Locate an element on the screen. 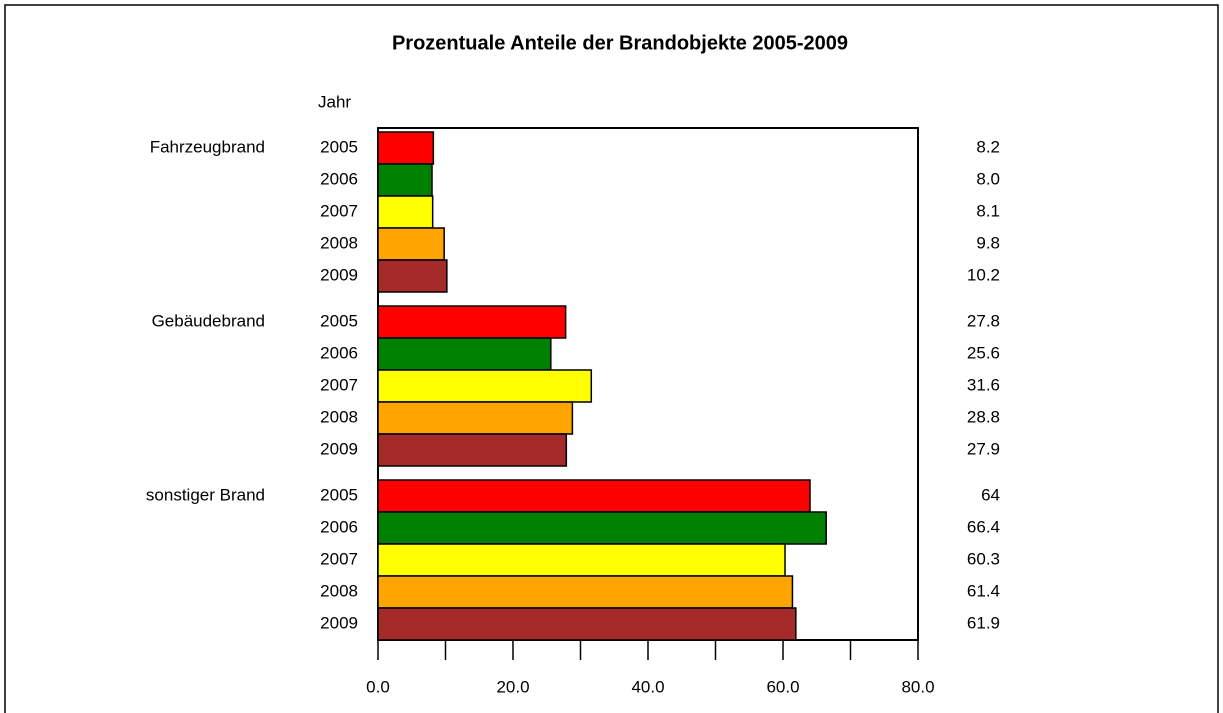  value-label: 66.4 is located at coordinates (983, 526).